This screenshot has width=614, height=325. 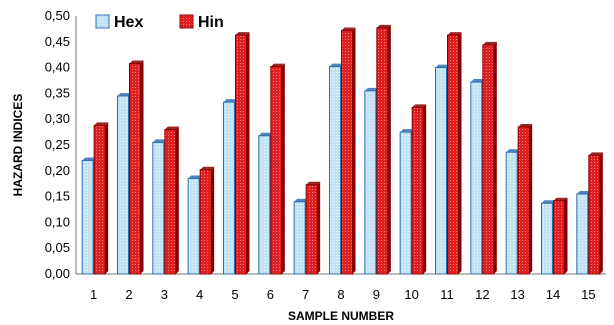 What do you see at coordinates (270, 294) in the screenshot?
I see `x-tick-label: 6` at bounding box center [270, 294].